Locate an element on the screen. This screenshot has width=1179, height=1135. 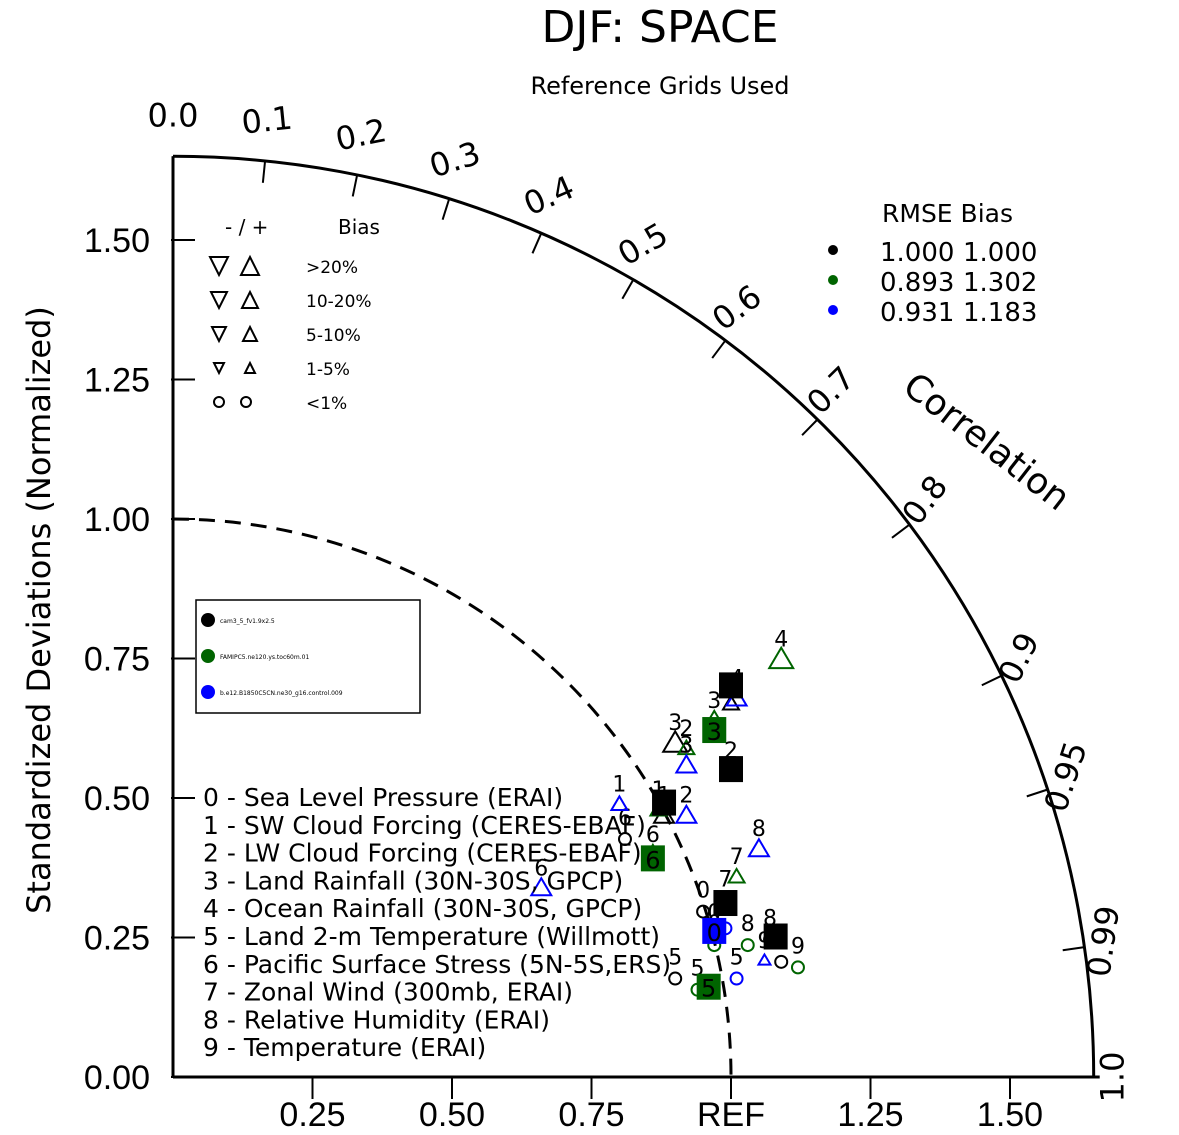
x-tick-label: 1.50 is located at coordinates (1010, 1115).